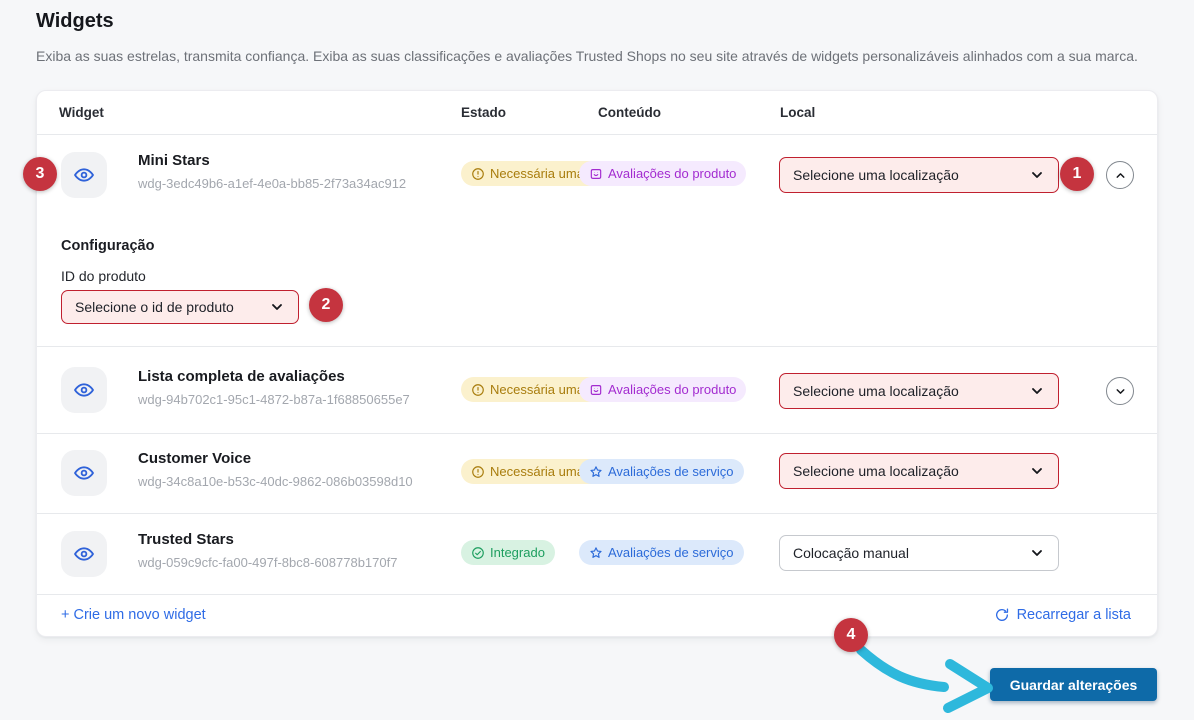 The width and height of the screenshot is (1194, 720). What do you see at coordinates (1073, 615) in the screenshot?
I see `reload-list-label: Recarregar a lista` at bounding box center [1073, 615].